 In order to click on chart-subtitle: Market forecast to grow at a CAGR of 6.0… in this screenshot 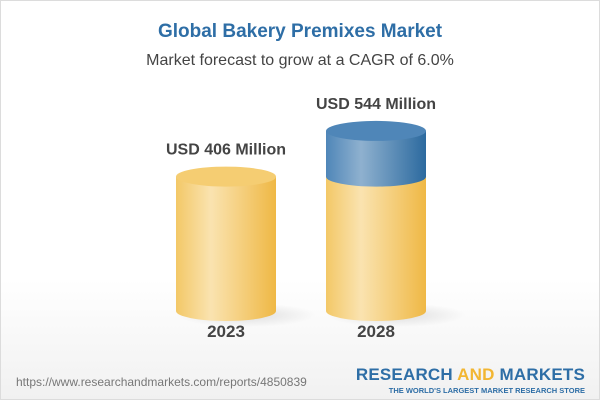, I will do `click(300, 60)`.